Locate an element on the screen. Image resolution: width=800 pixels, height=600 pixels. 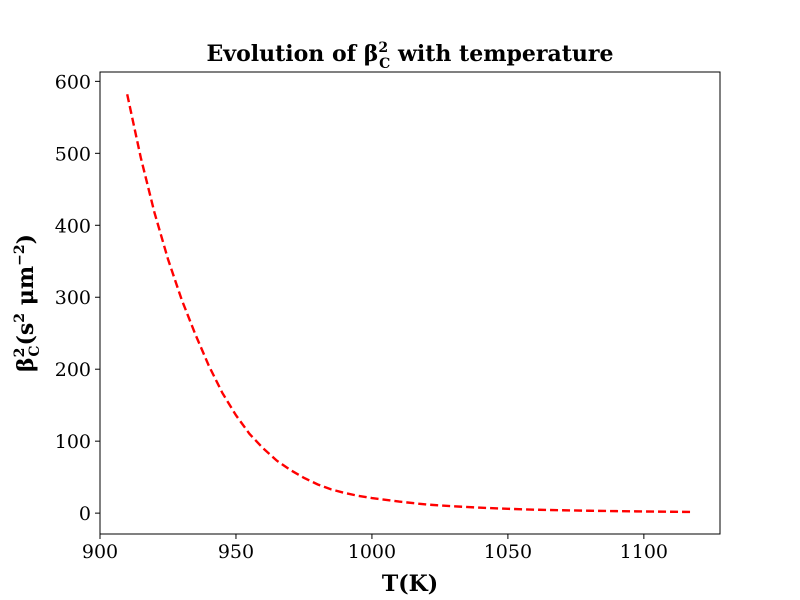
x-axis-label: T(K) is located at coordinates (410, 584).